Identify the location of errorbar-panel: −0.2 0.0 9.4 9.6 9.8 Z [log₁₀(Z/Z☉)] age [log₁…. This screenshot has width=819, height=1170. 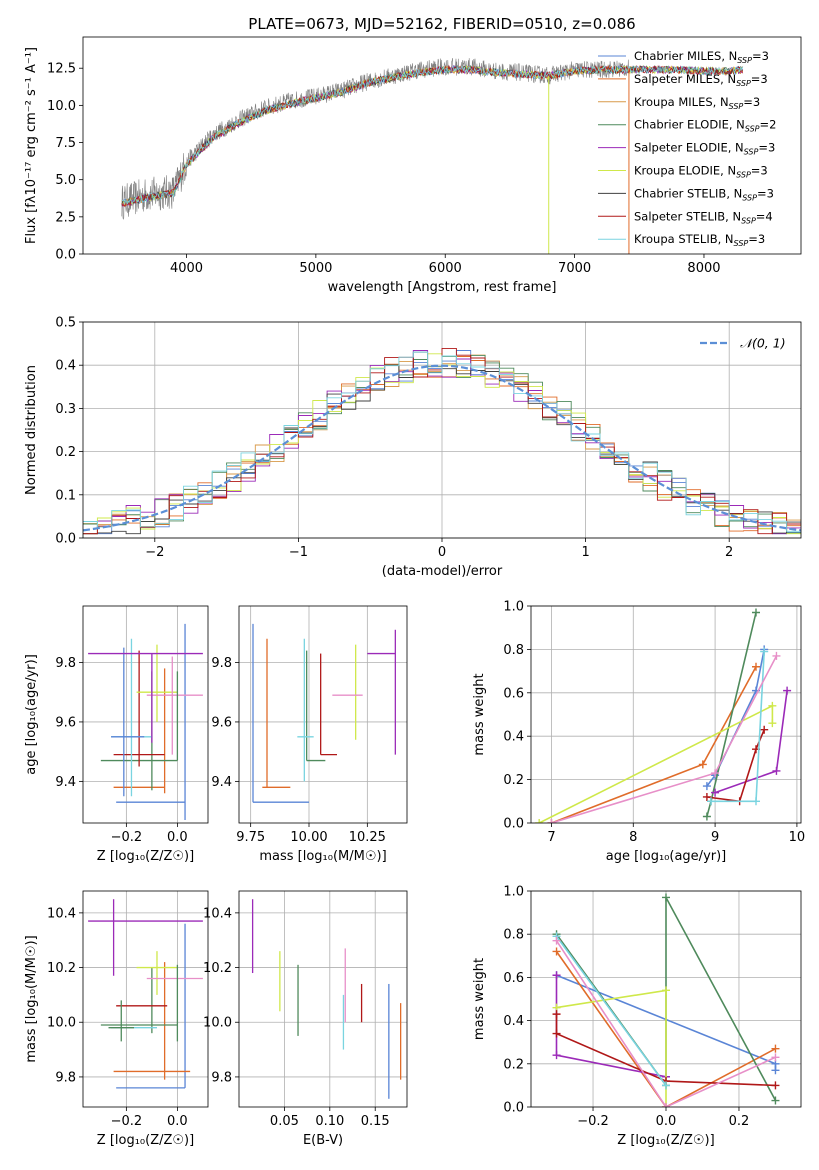
(116, 734).